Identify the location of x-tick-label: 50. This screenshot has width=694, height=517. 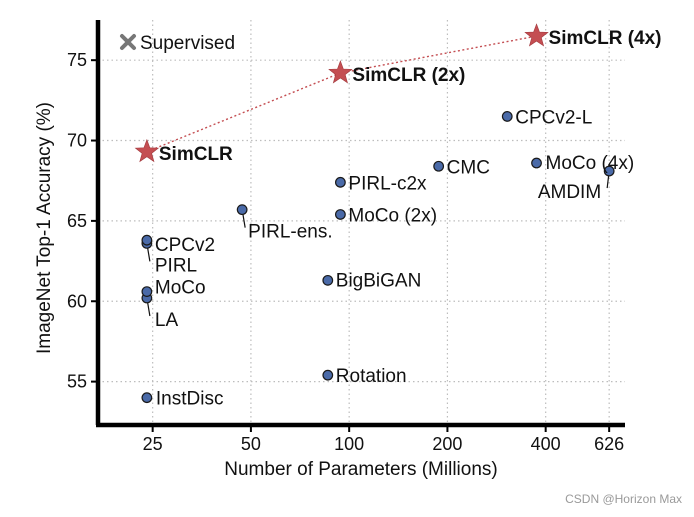
(251, 444).